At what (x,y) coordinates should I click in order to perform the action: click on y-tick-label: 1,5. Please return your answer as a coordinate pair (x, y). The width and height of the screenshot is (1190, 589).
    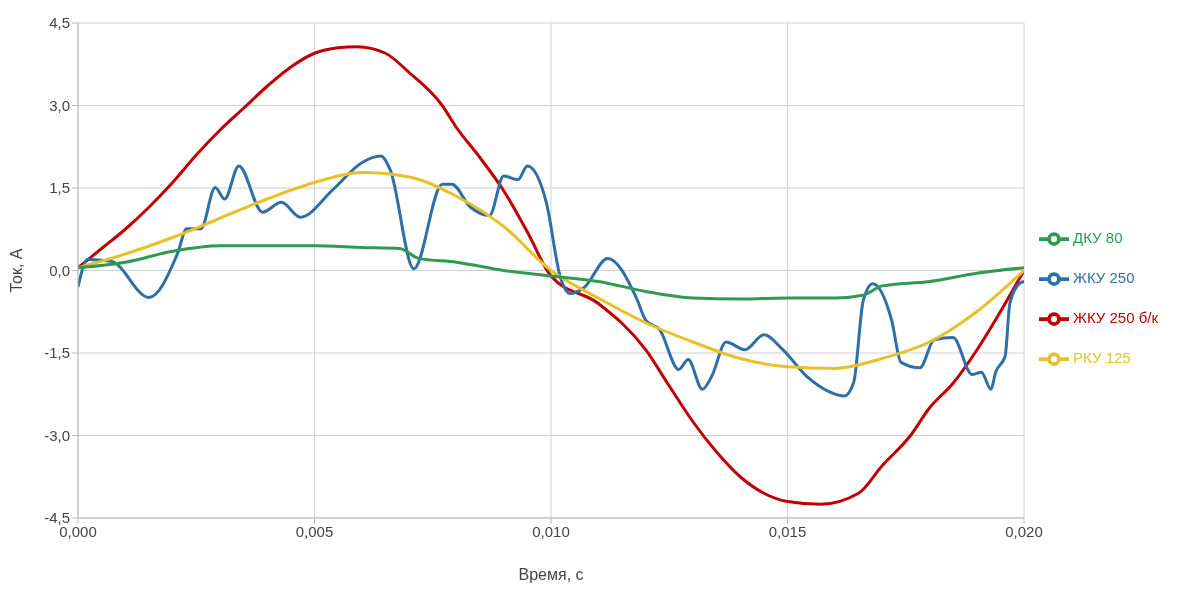
    Looking at the image, I should click on (59, 188).